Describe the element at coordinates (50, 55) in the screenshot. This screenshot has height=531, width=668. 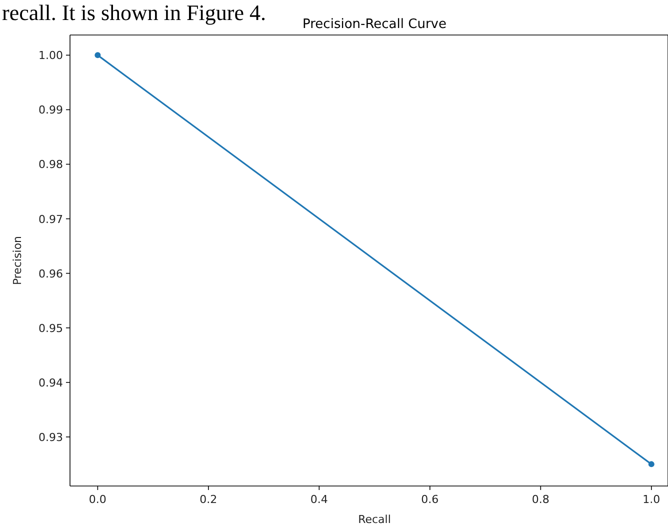
I see `y-tick-label: 1.00` at that location.